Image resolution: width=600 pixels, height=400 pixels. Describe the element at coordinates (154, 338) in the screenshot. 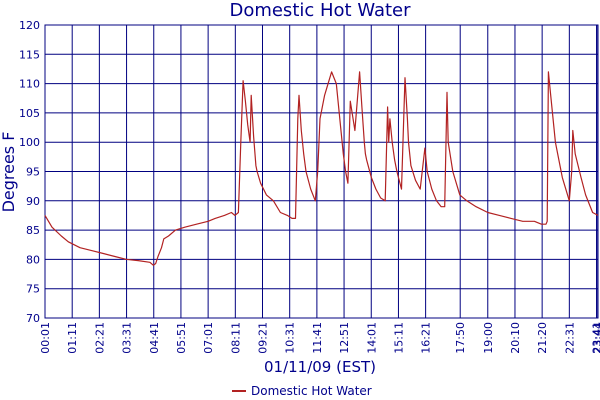

I see `x-tick-label: 04:41` at that location.